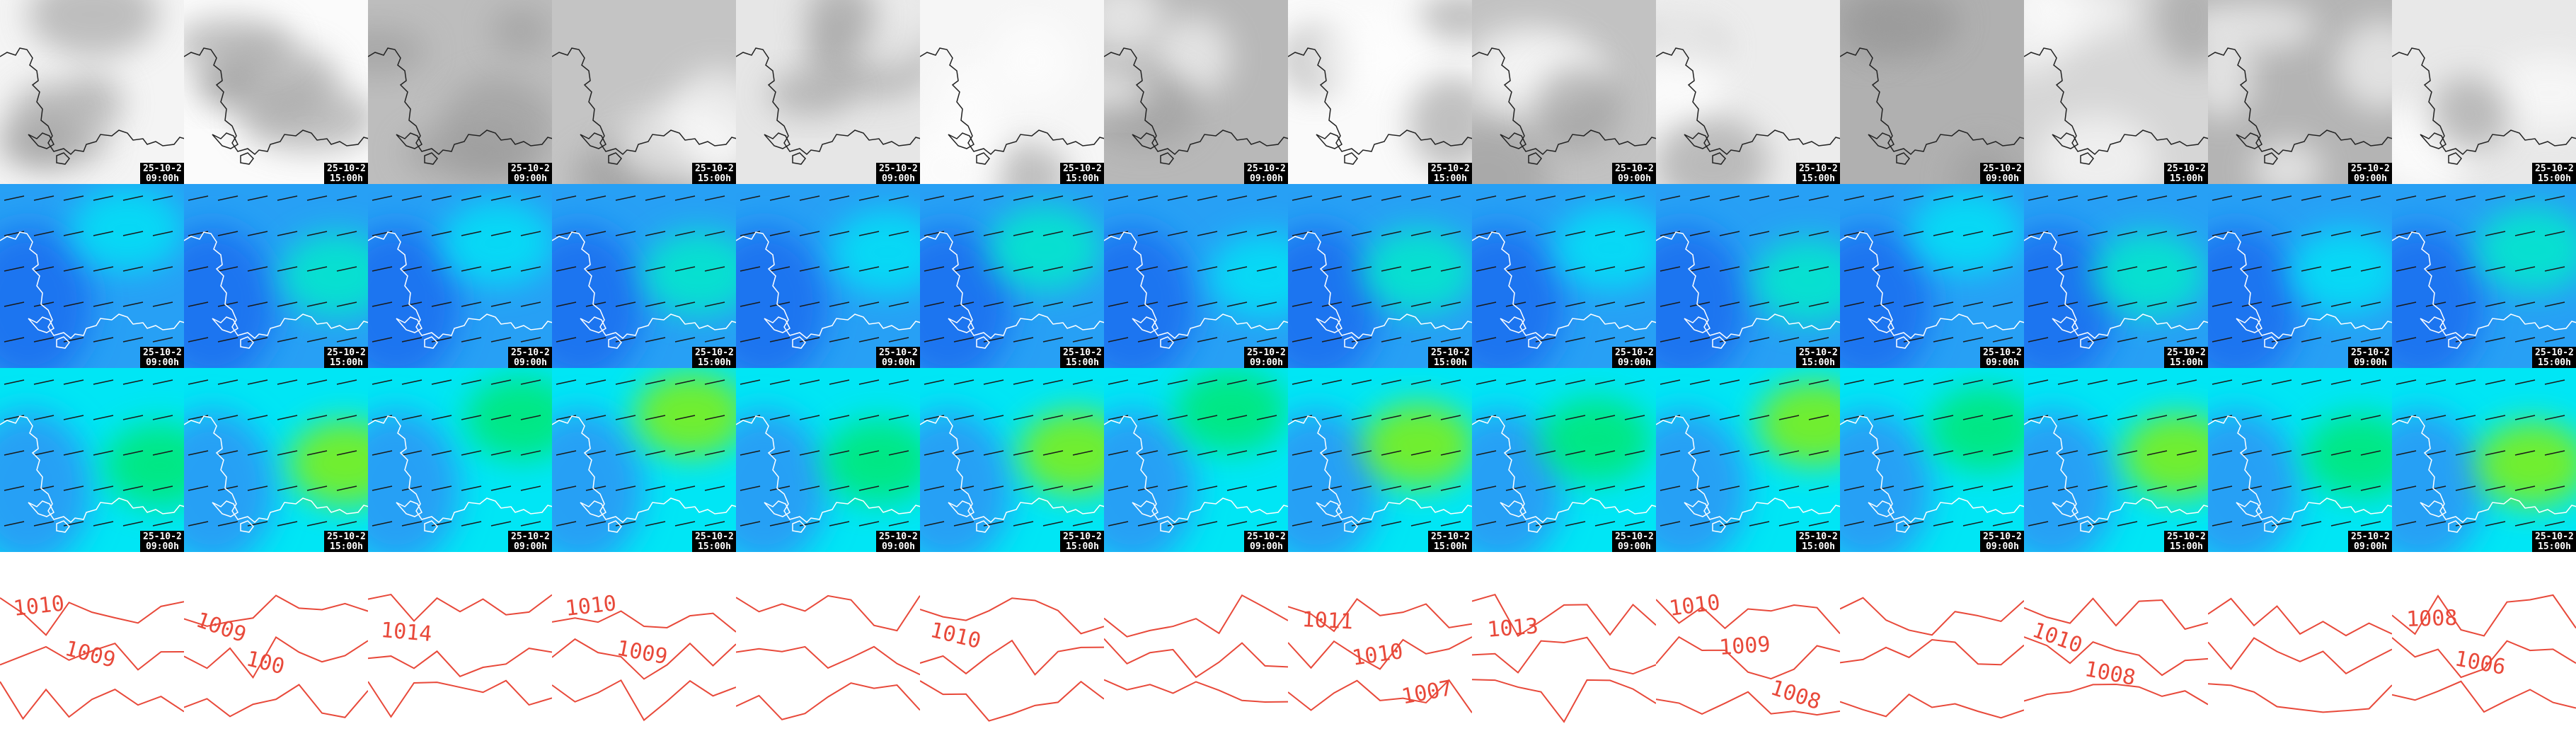  What do you see at coordinates (1196, 644) in the screenshot?
I see `tile-content` at bounding box center [1196, 644].